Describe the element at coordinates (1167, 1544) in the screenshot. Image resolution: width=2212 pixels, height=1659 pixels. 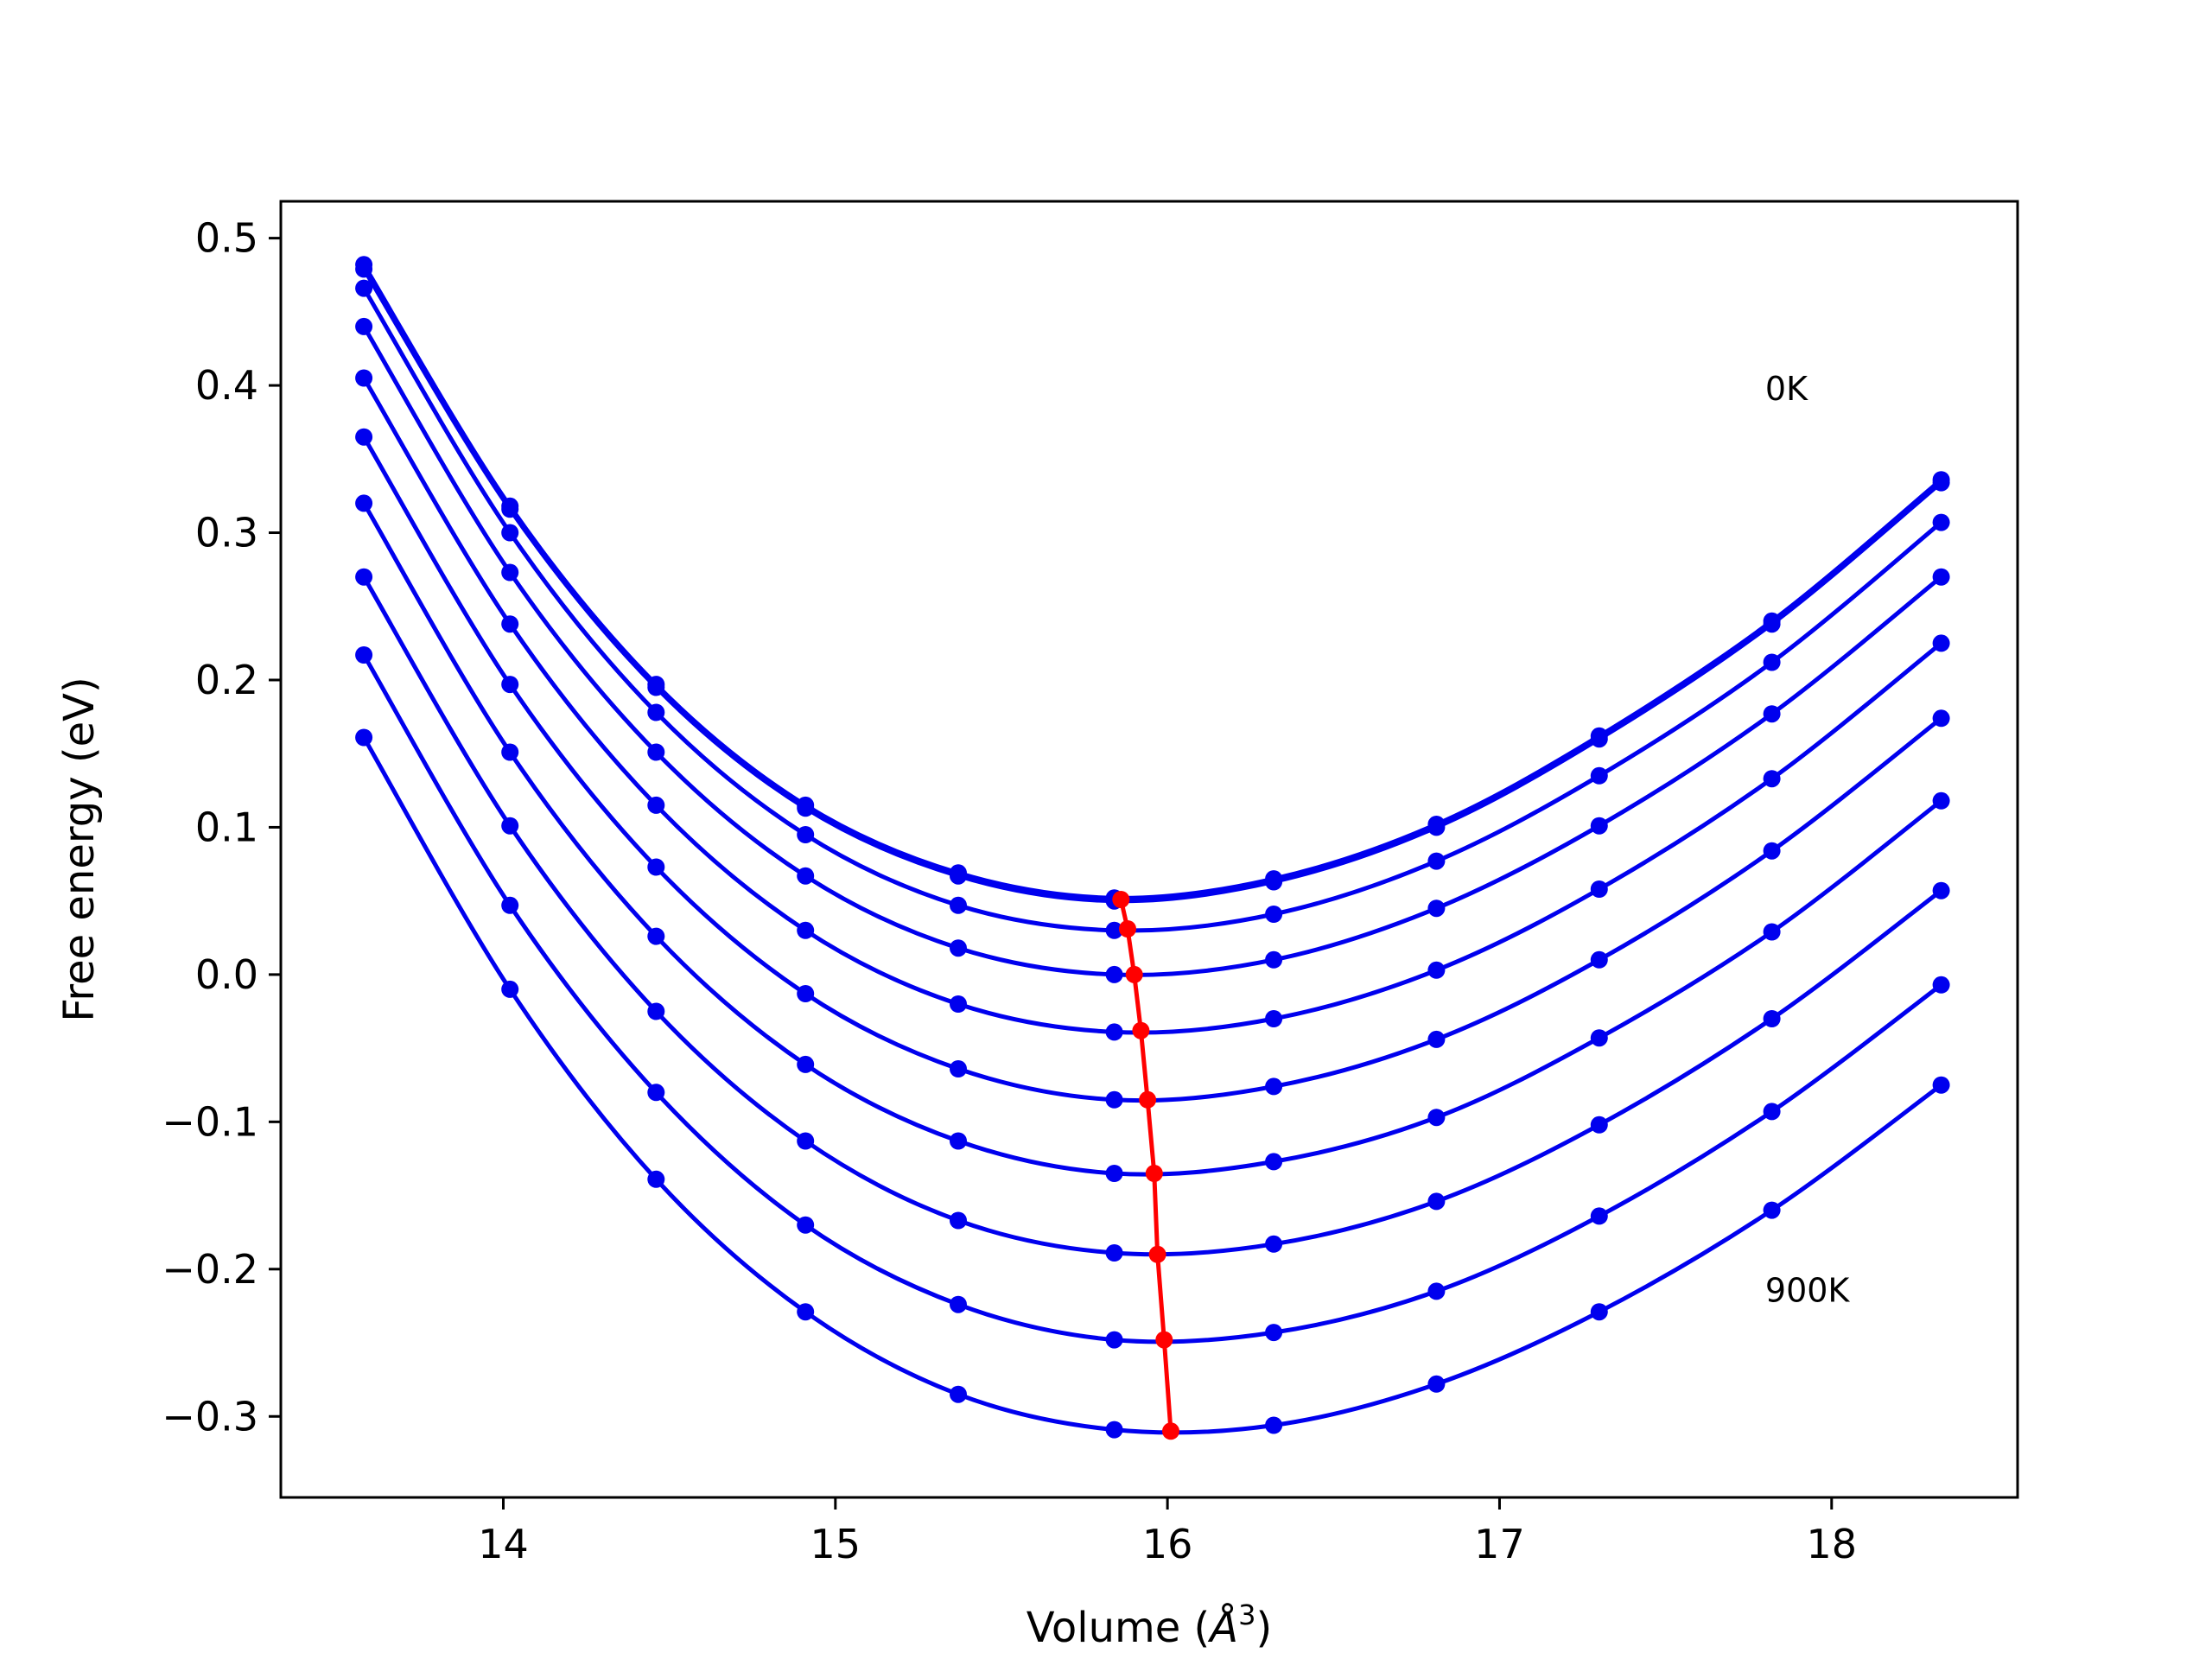
I see `x-tick-label: 16` at that location.